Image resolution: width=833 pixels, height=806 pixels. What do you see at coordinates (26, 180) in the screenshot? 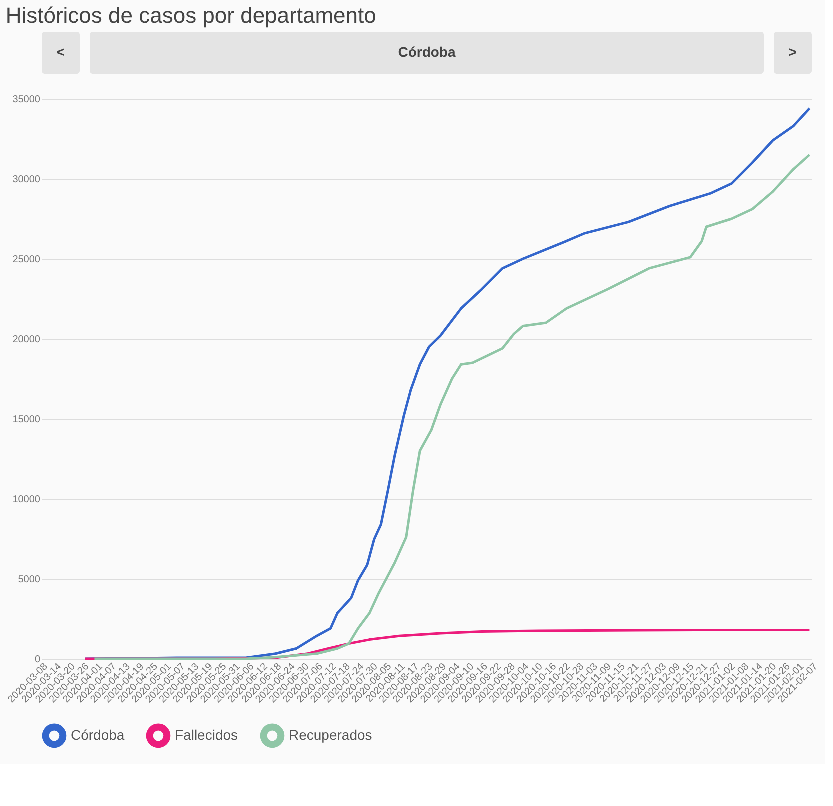
I see `y-tick-label: 30000` at bounding box center [26, 180].